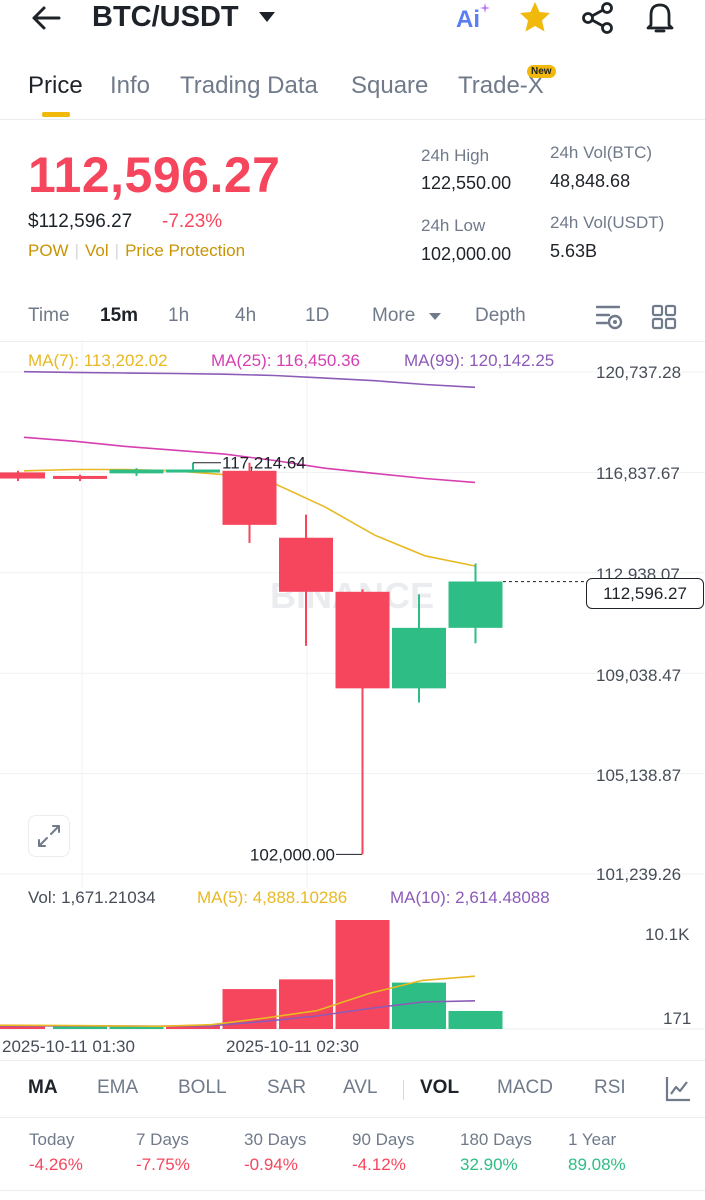 The image size is (705, 1200). What do you see at coordinates (500, 315) in the screenshot?
I see `depth-tab: Depth` at bounding box center [500, 315].